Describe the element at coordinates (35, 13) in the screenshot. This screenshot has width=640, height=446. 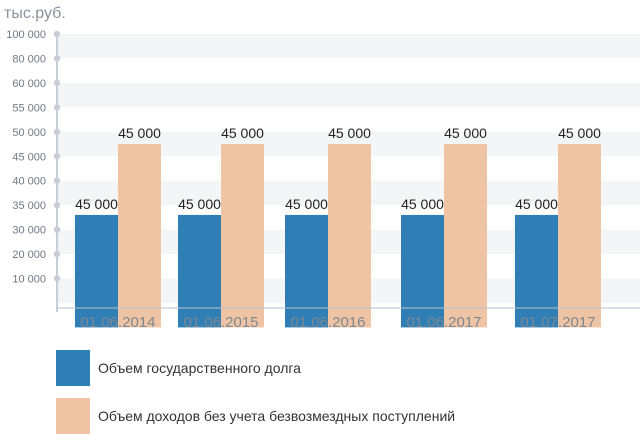
I see `y-axis-unit-label: тыс.руб.` at that location.